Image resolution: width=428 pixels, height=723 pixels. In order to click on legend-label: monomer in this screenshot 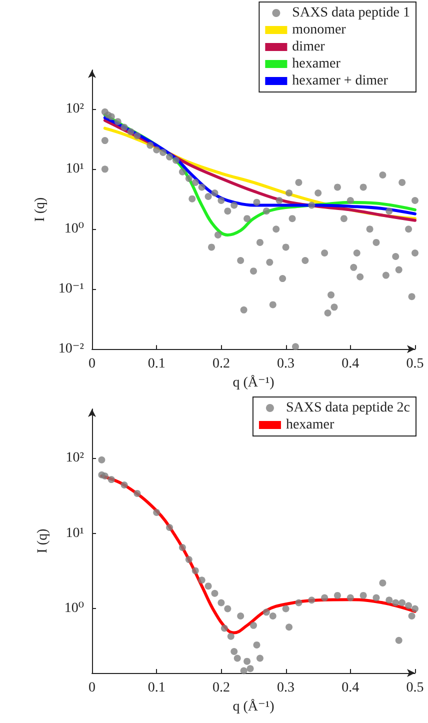, I will do `click(319, 30)`.